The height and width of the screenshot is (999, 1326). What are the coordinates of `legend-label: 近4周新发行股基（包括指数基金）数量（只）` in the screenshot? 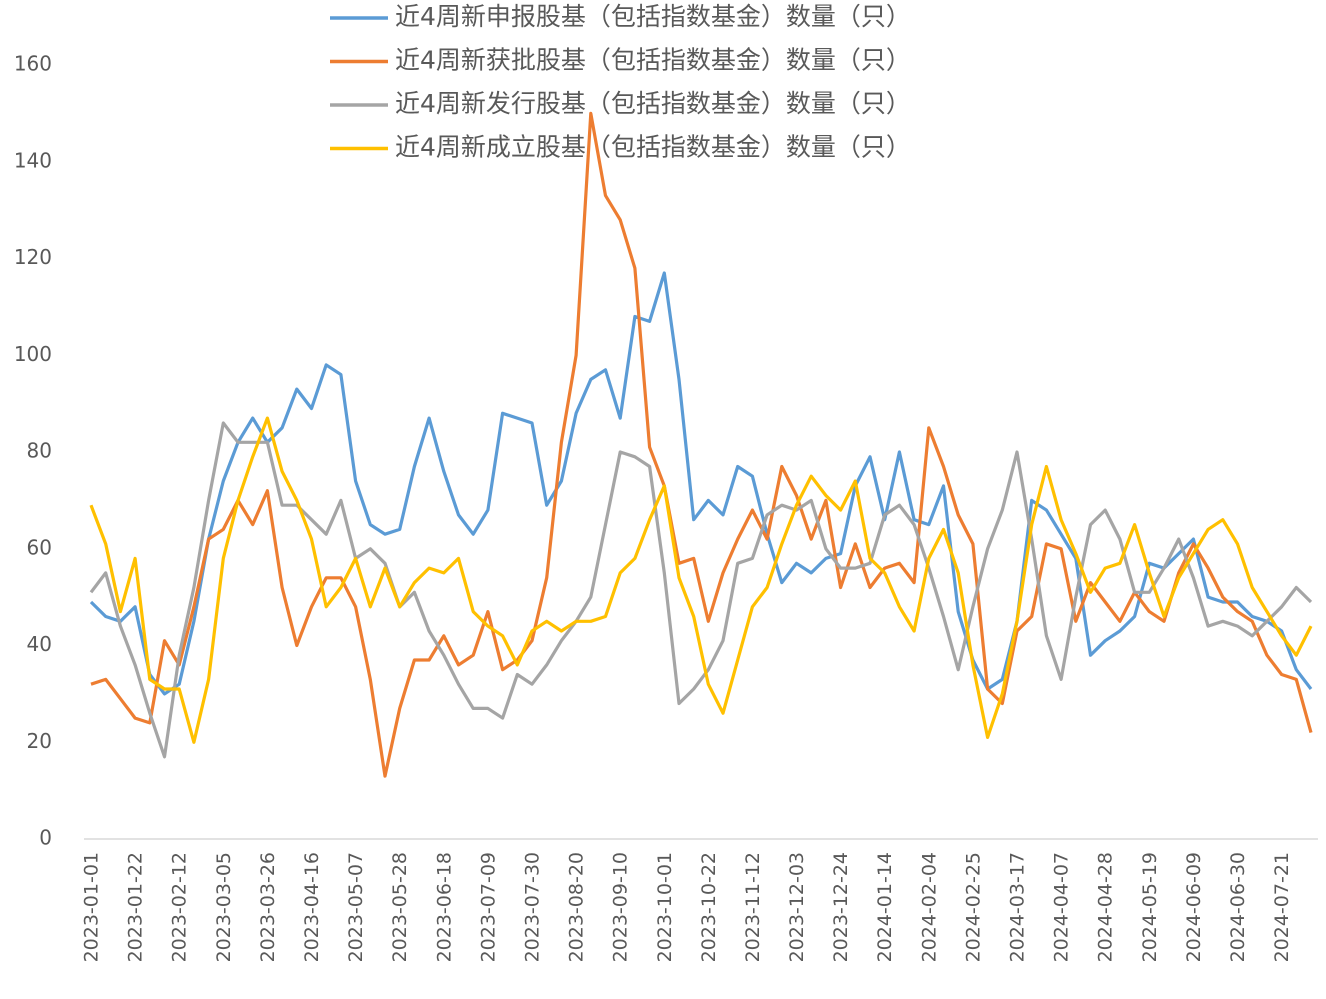 It's located at (653, 103).